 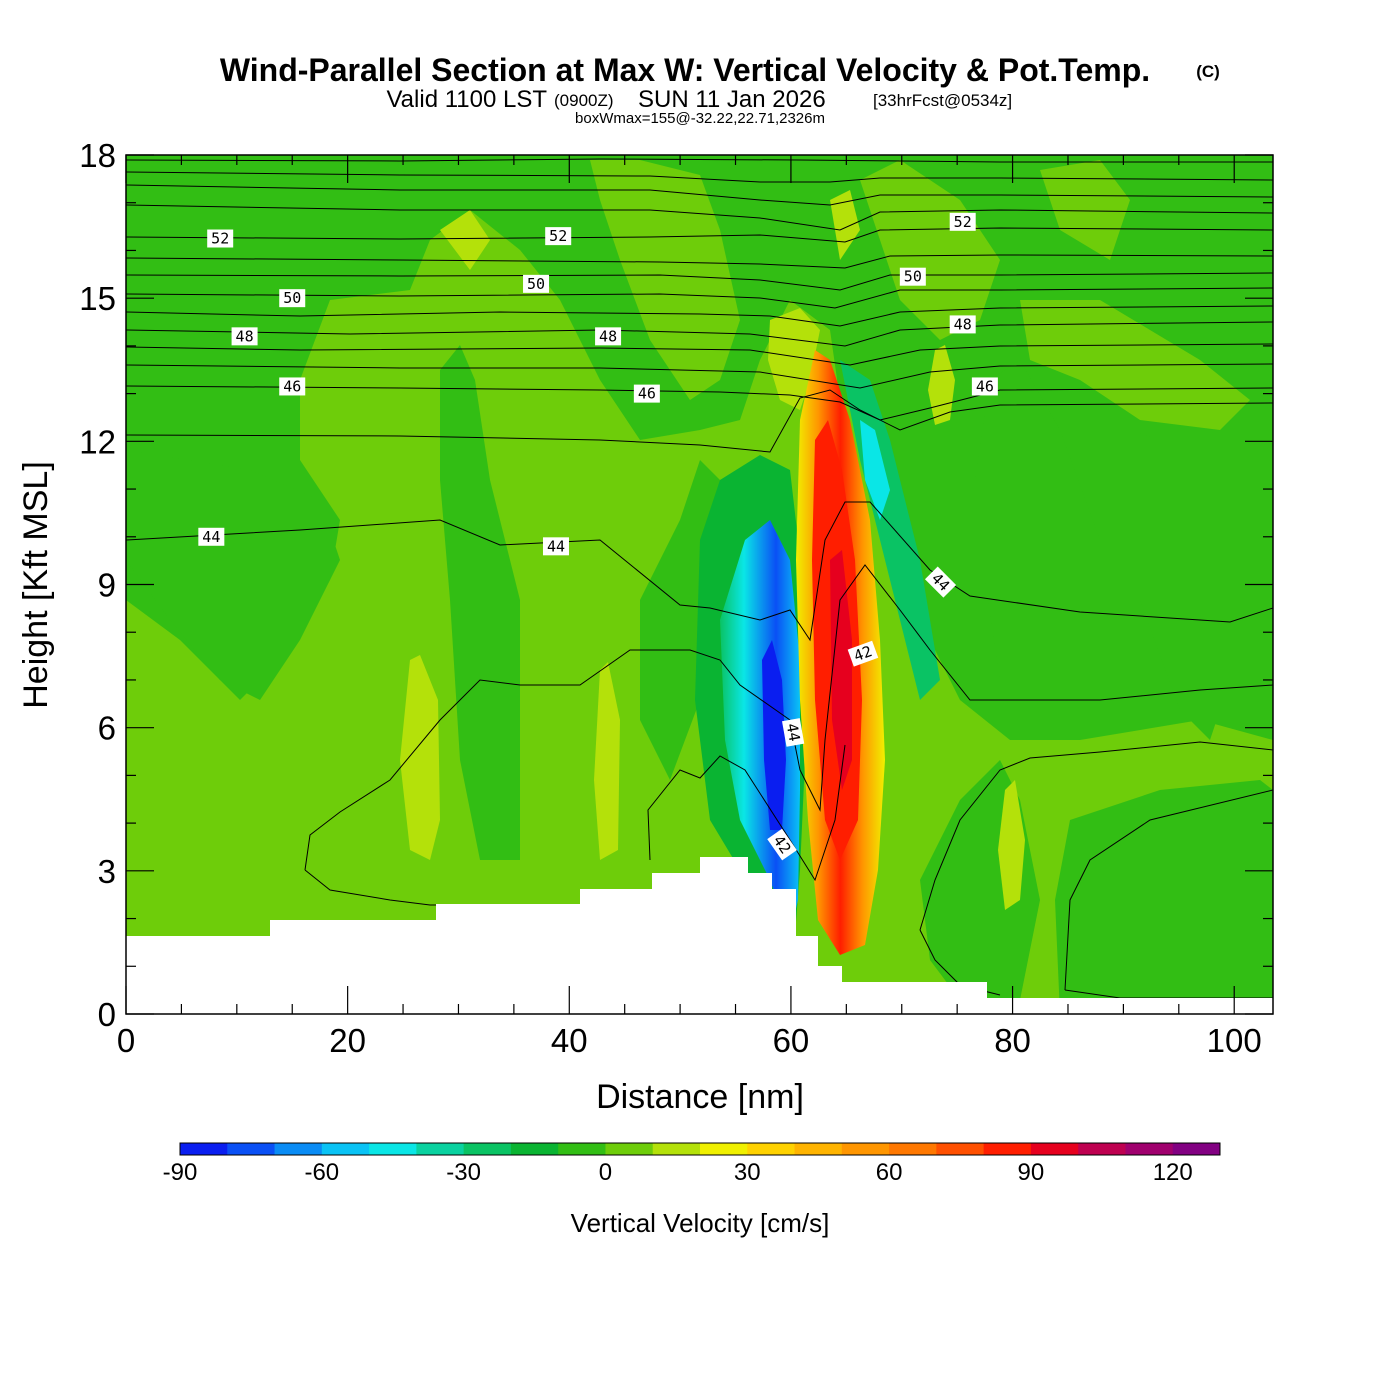 I want to click on valid-time-utc: (0900Z), so click(x=584, y=100).